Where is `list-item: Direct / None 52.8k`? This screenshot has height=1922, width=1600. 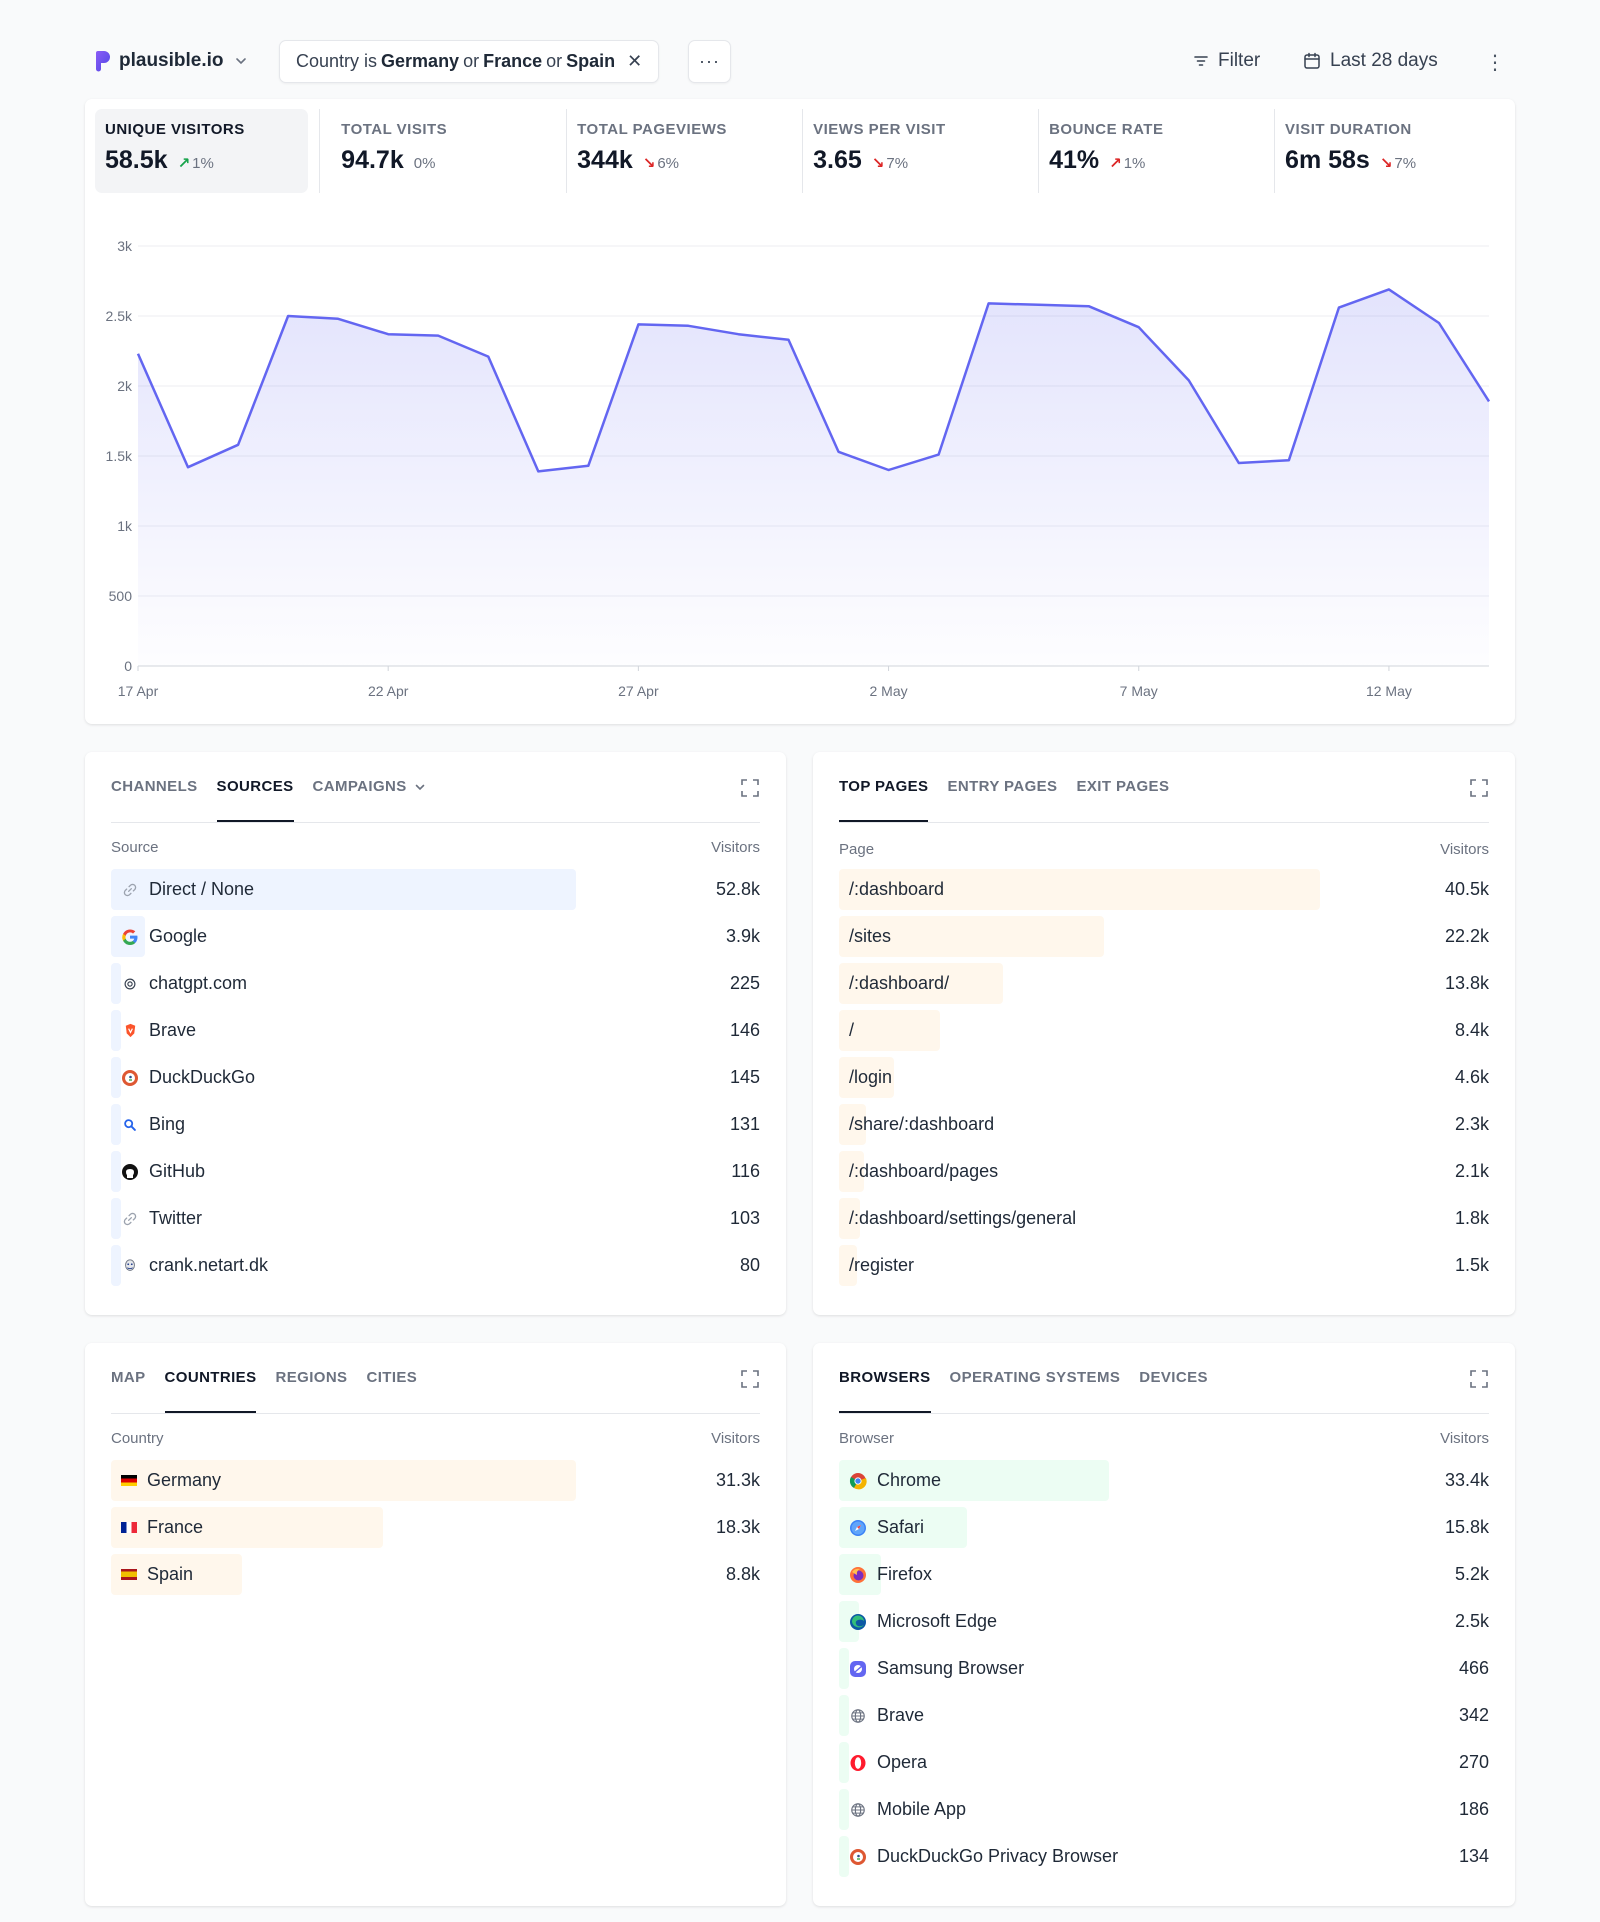
list-item: Direct / None 52.8k is located at coordinates (435, 892).